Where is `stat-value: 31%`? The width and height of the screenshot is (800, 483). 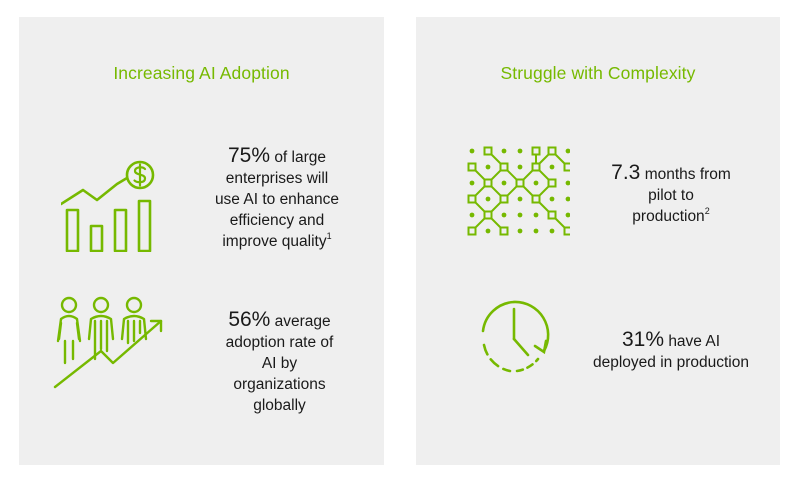
stat-value: 31% is located at coordinates (642, 339).